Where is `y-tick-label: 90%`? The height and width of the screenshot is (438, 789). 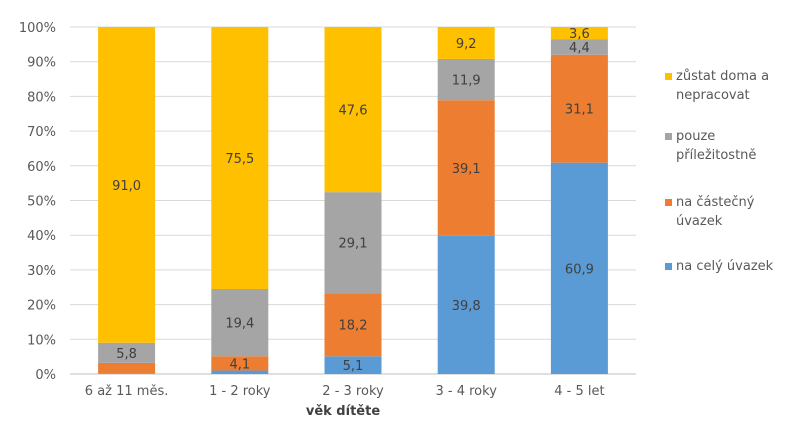 y-tick-label: 90% is located at coordinates (41, 63).